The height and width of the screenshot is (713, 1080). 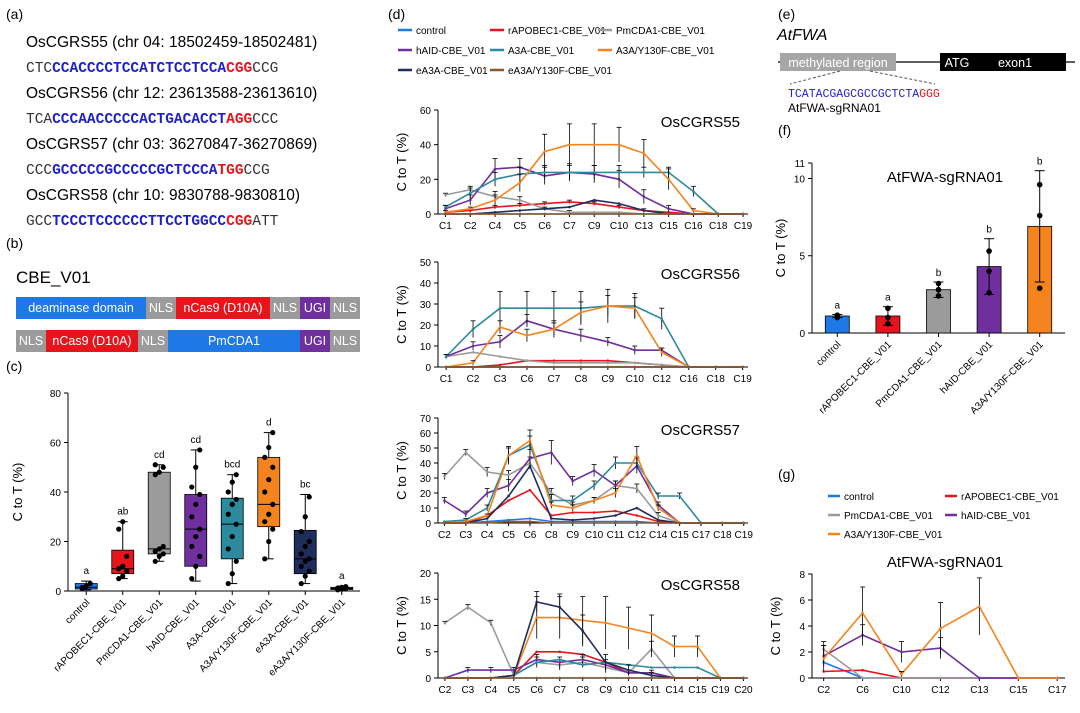 I want to click on x-tick-label: C5, so click(x=513, y=690).